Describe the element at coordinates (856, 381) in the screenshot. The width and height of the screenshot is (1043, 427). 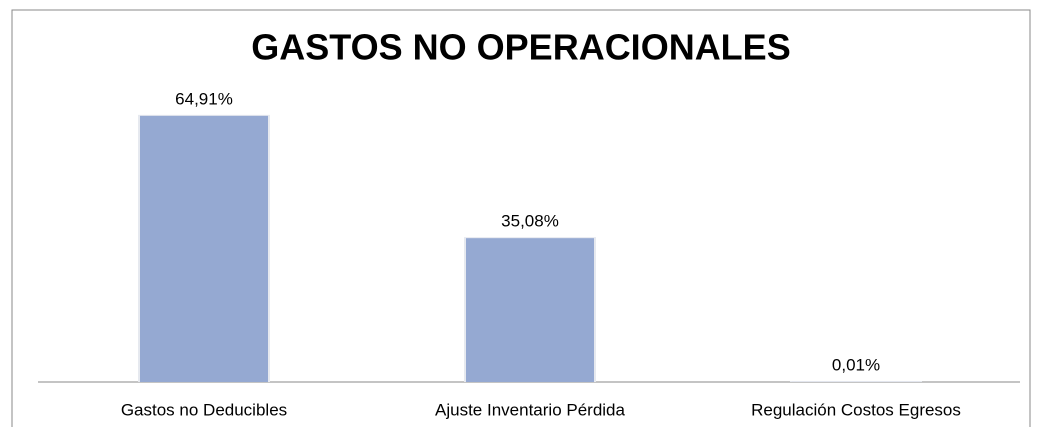
I see `bar-shadow` at that location.